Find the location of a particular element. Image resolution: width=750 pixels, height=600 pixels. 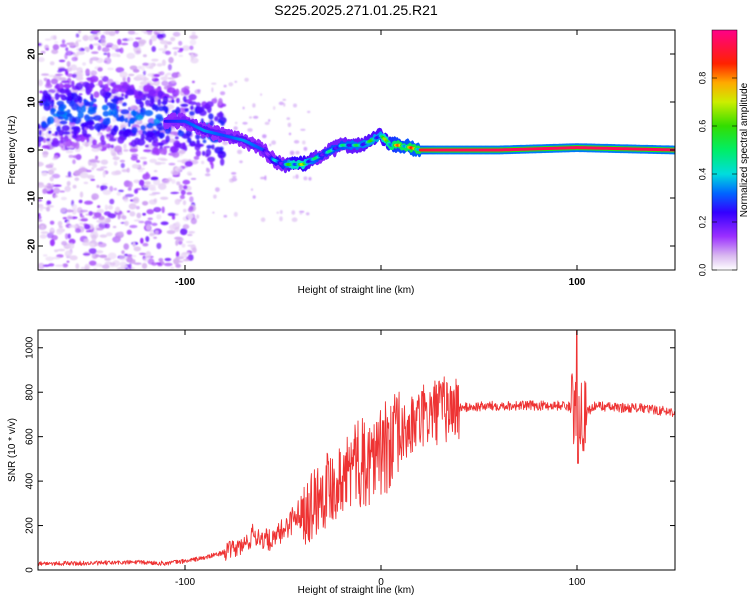

x-tick-label: 100 is located at coordinates (577, 582).